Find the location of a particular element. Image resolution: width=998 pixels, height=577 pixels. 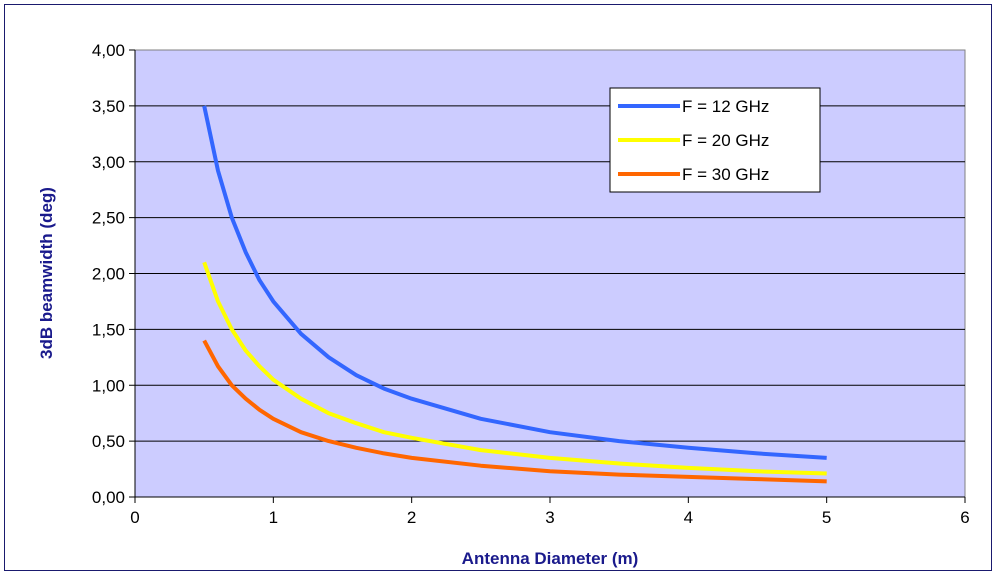

y-tick-label: 1,00 is located at coordinates (108, 385).